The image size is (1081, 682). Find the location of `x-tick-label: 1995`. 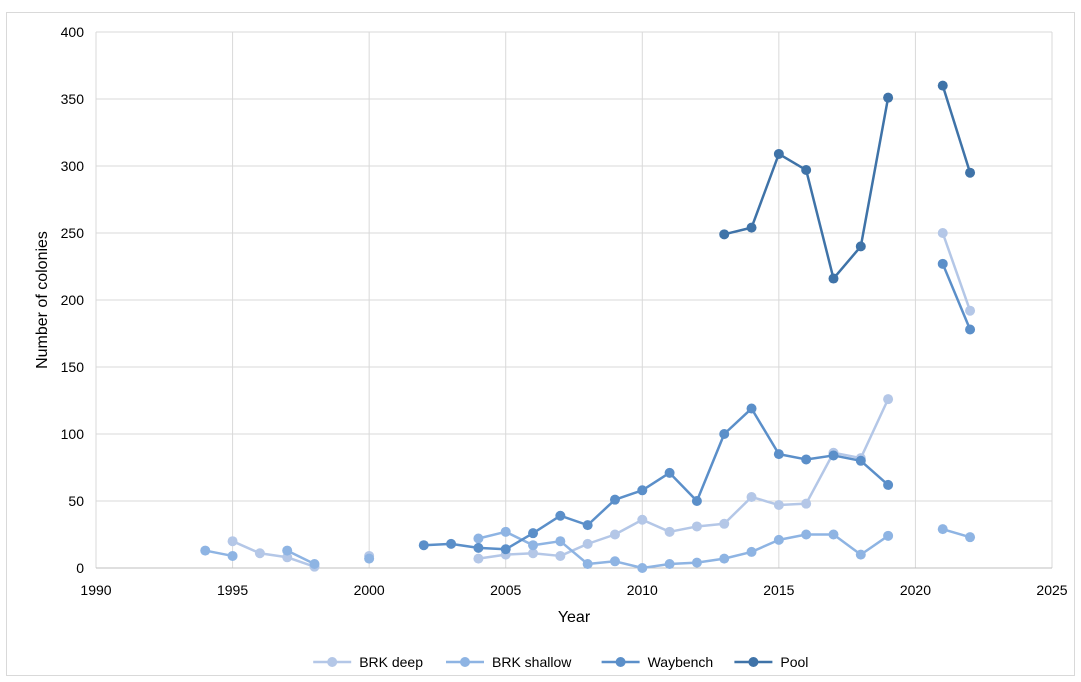

x-tick-label: 1995 is located at coordinates (232, 590).